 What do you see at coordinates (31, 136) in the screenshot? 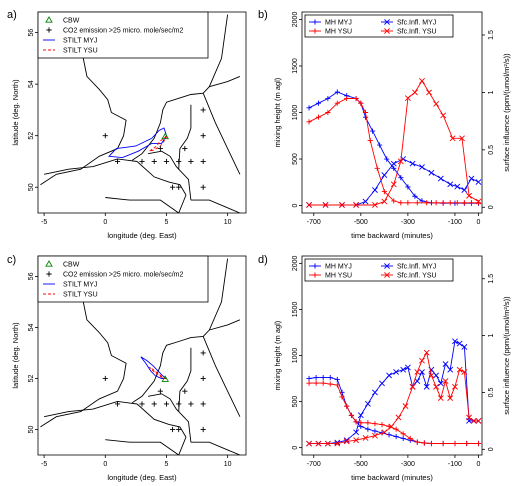
I see `y-tick-label: 52` at bounding box center [31, 136].